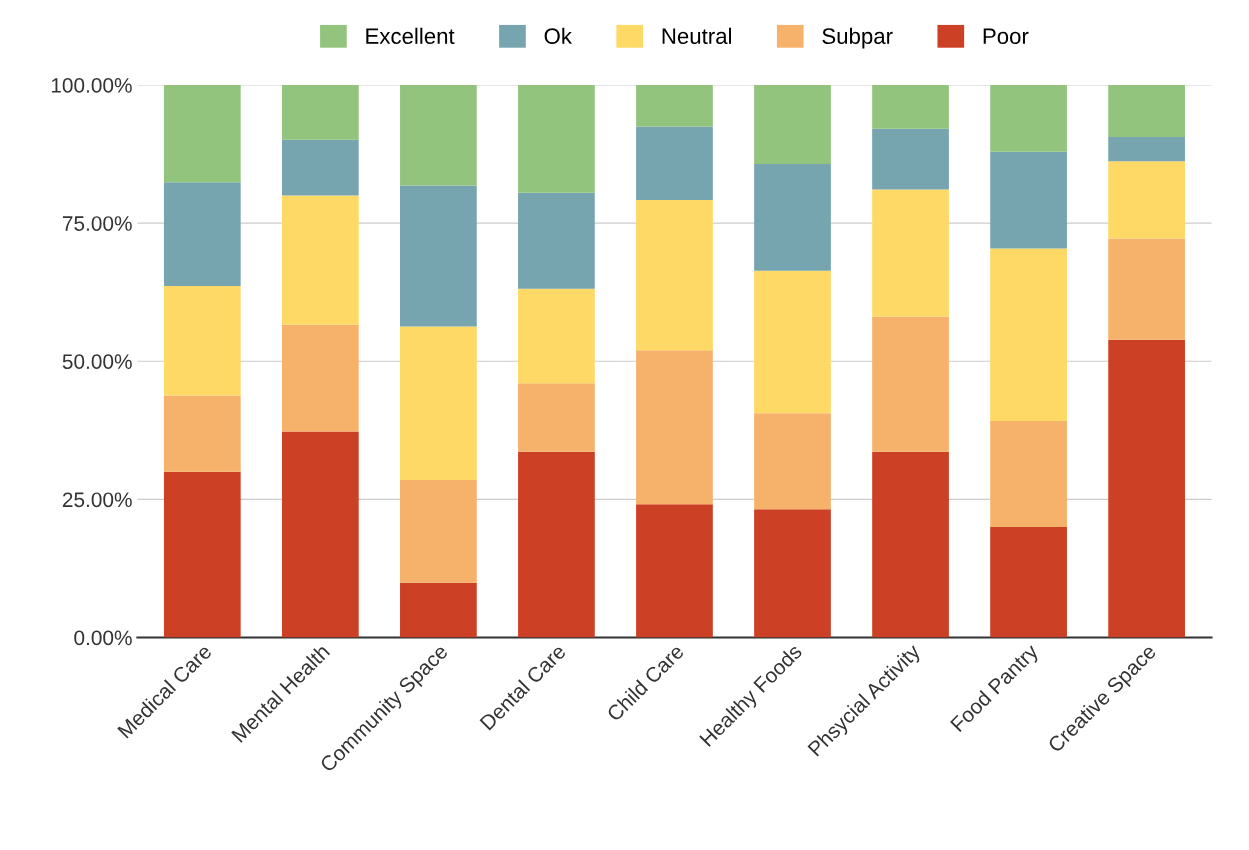  I want to click on y-tick-label: 0.00%, so click(103, 638).